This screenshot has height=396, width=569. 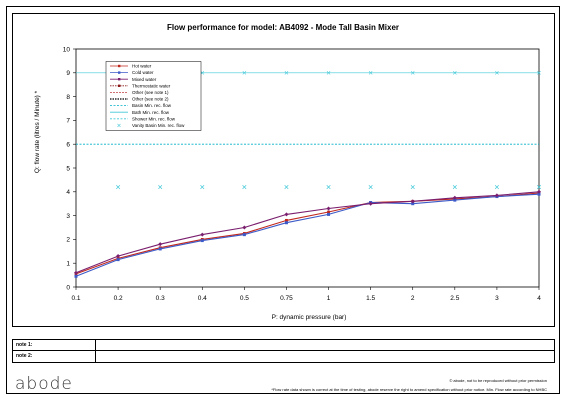 What do you see at coordinates (119, 79) in the screenshot?
I see `legend-marker-mixed-water` at bounding box center [119, 79].